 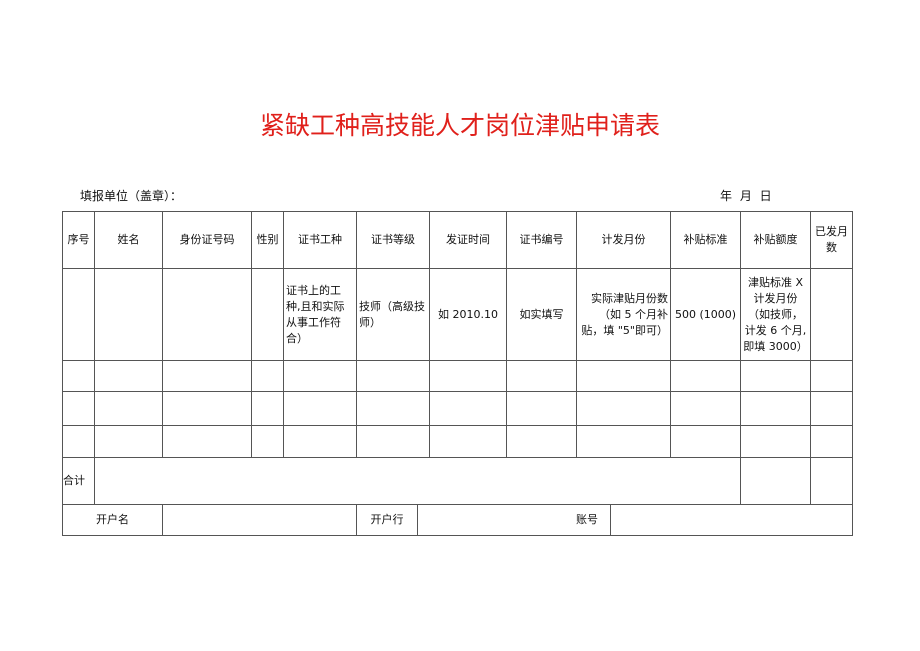 I want to click on header-cell: 性别, so click(x=267, y=240).